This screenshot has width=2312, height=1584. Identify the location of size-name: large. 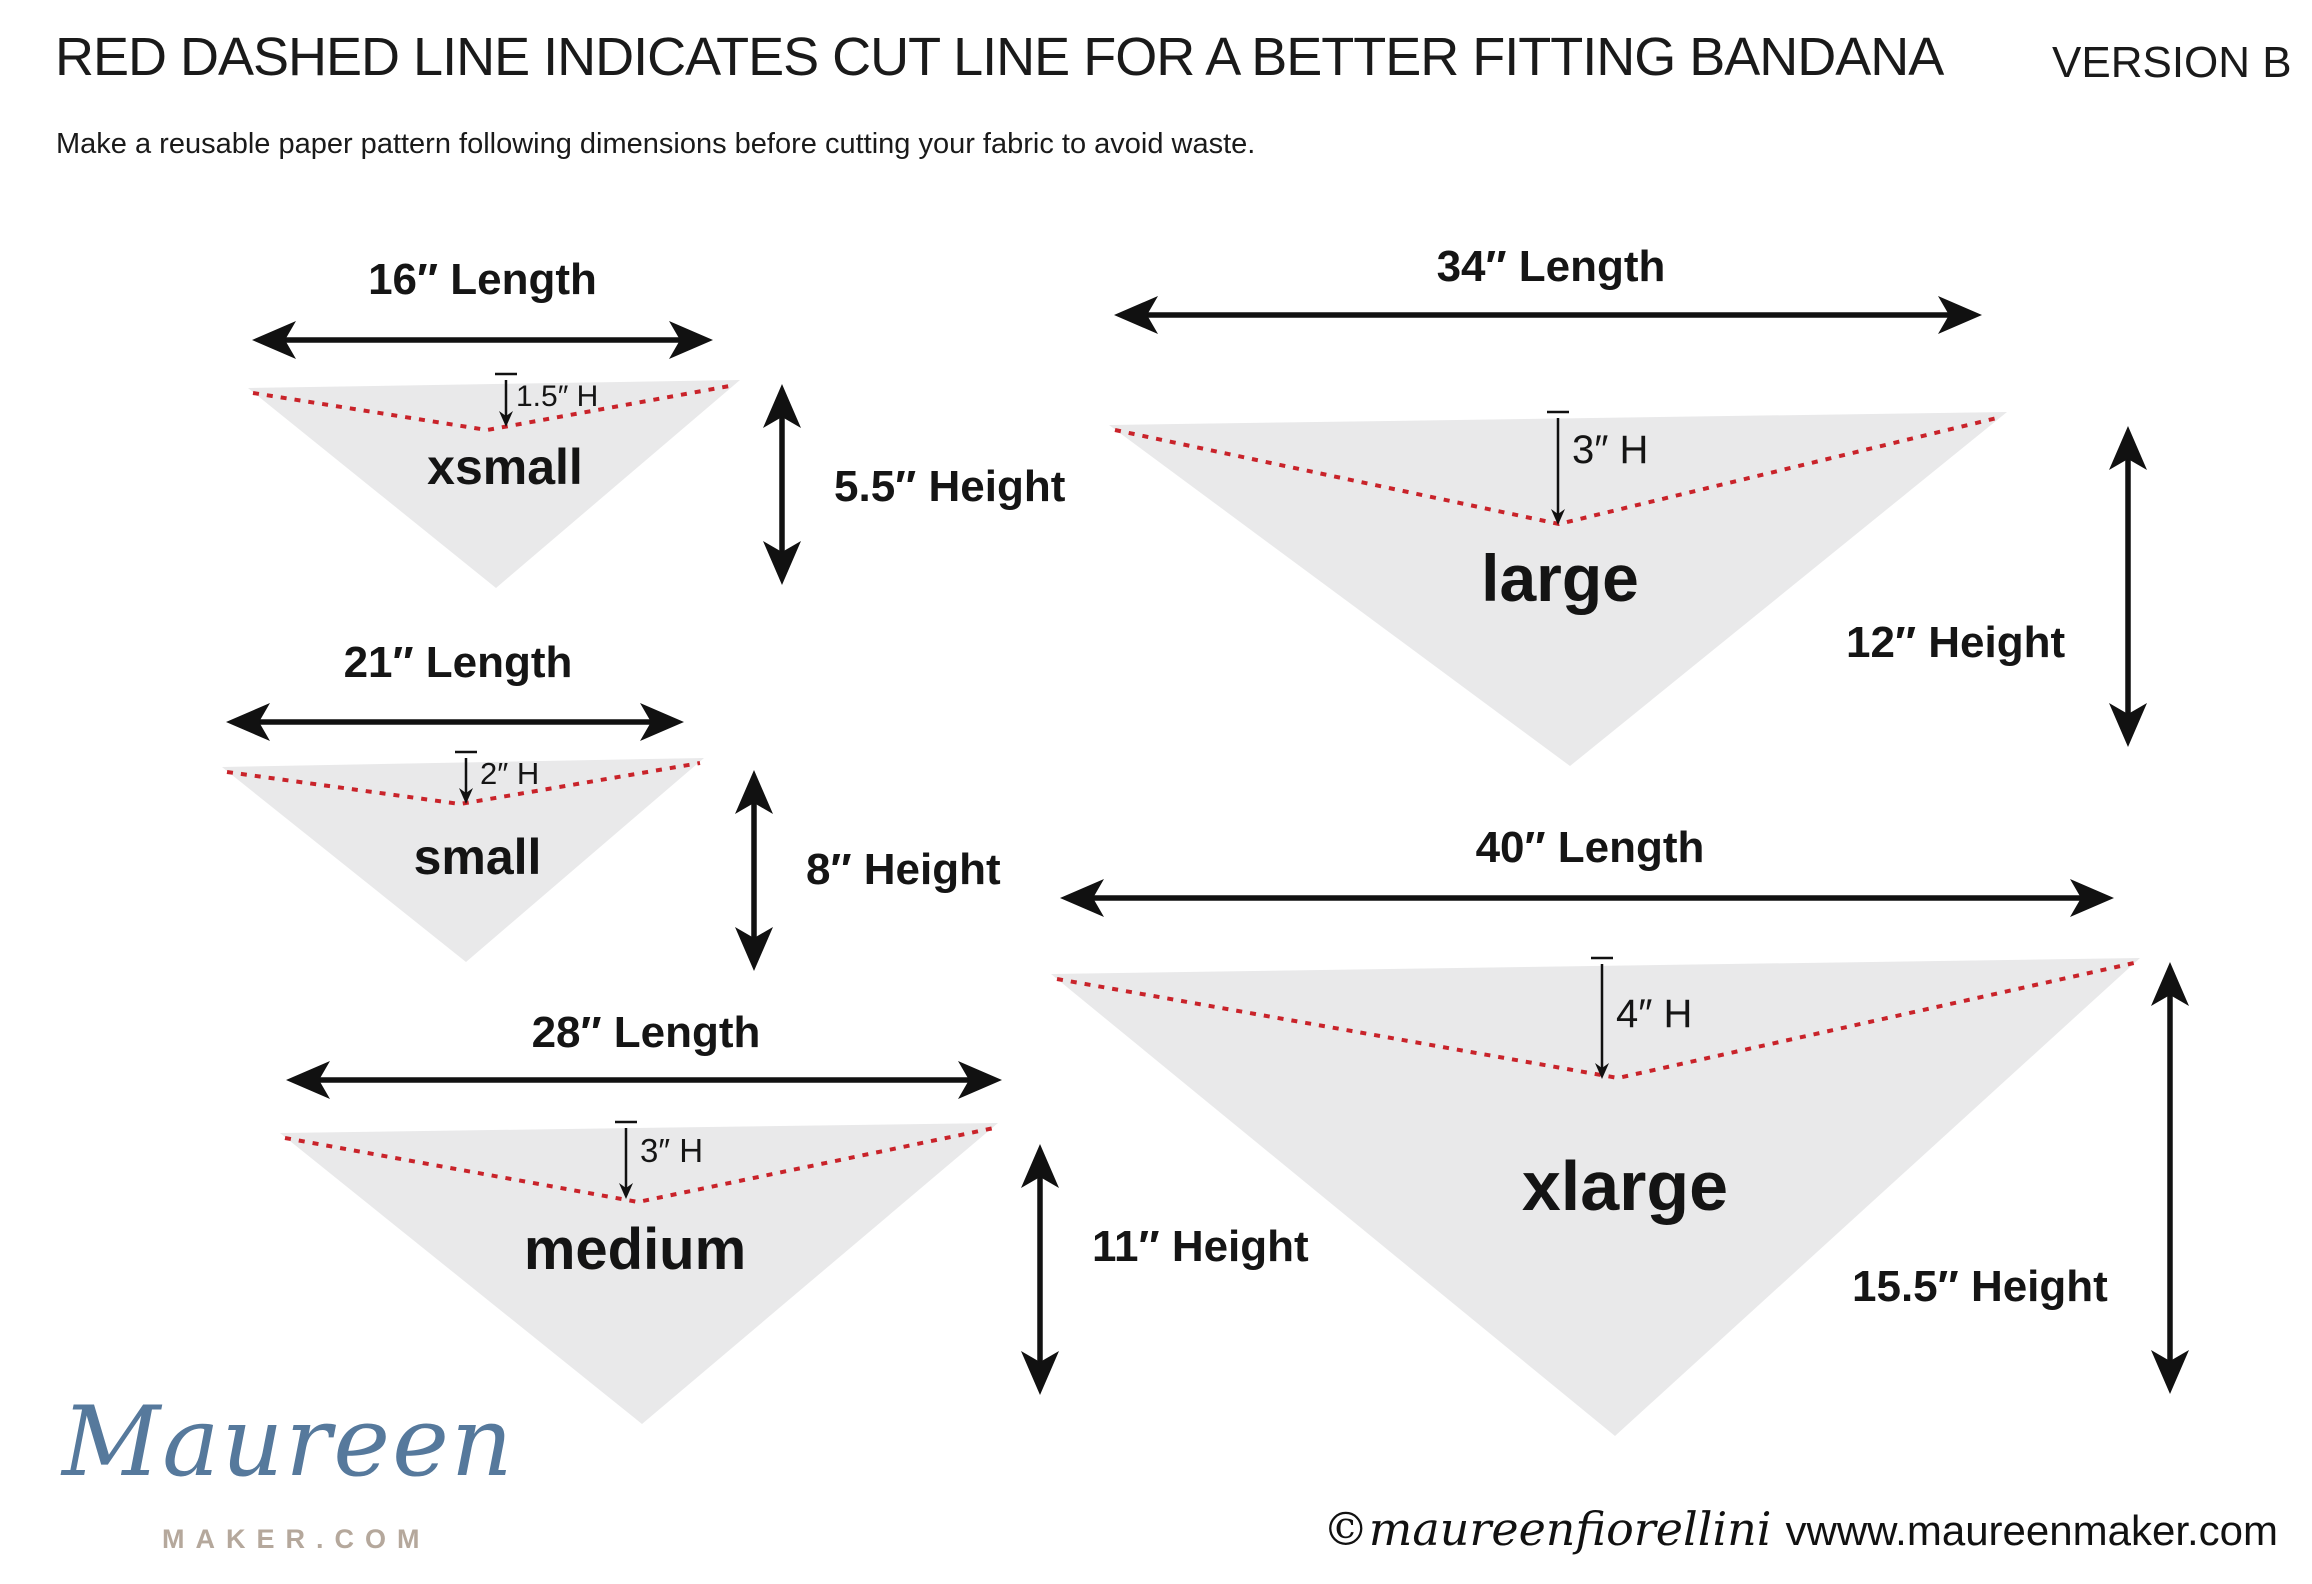
(1560, 578).